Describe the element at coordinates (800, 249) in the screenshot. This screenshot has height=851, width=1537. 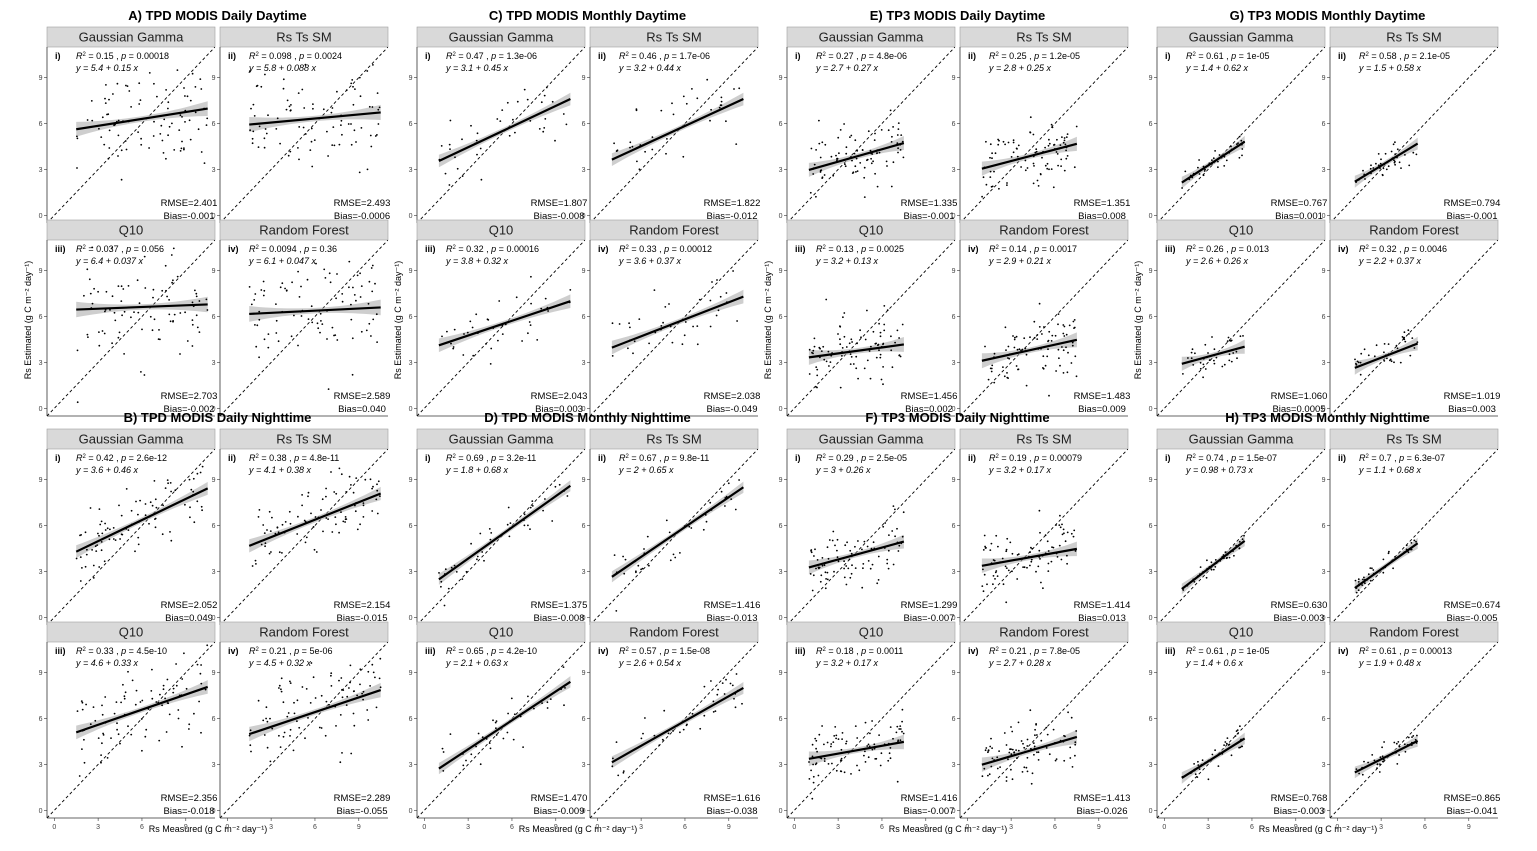
I see `panel-label: iii)` at that location.